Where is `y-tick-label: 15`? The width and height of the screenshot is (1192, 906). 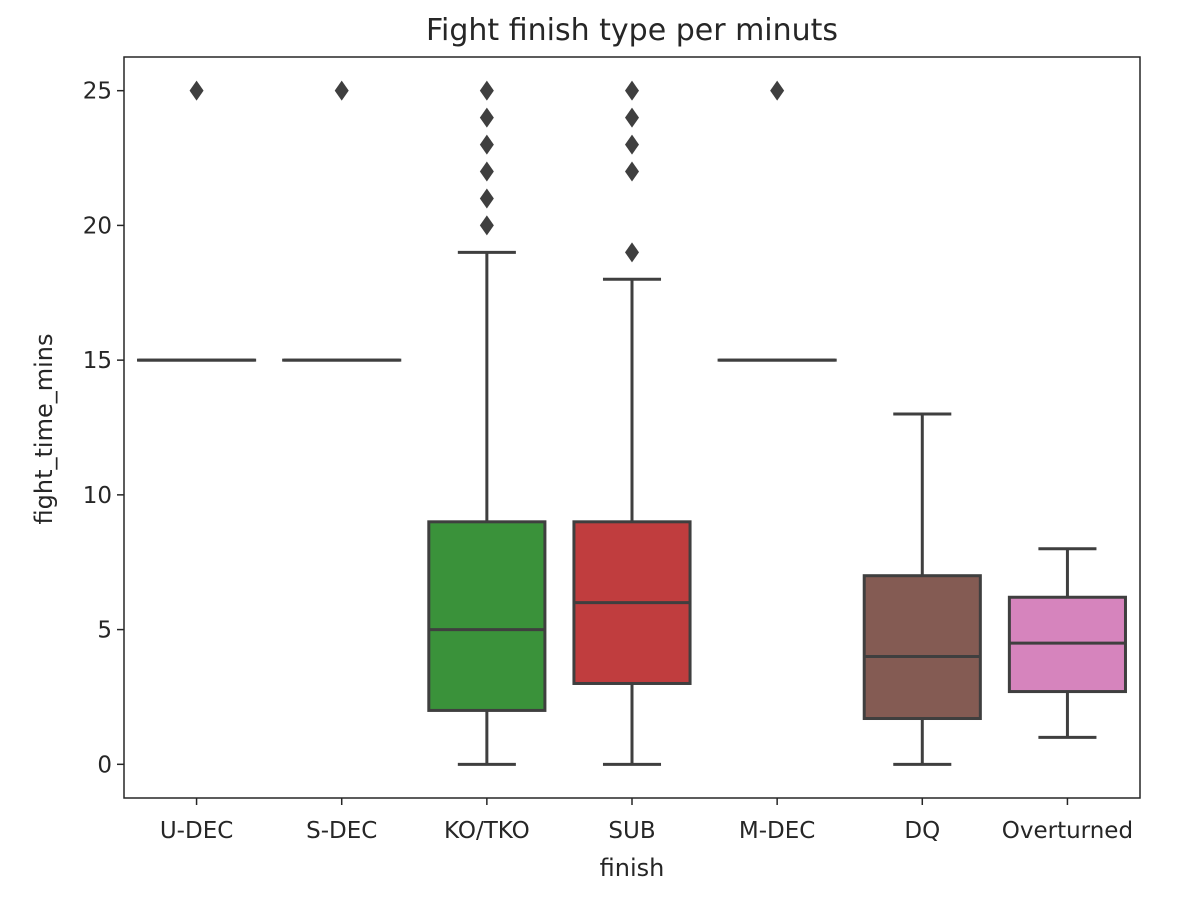
y-tick-label: 15 is located at coordinates (97, 361).